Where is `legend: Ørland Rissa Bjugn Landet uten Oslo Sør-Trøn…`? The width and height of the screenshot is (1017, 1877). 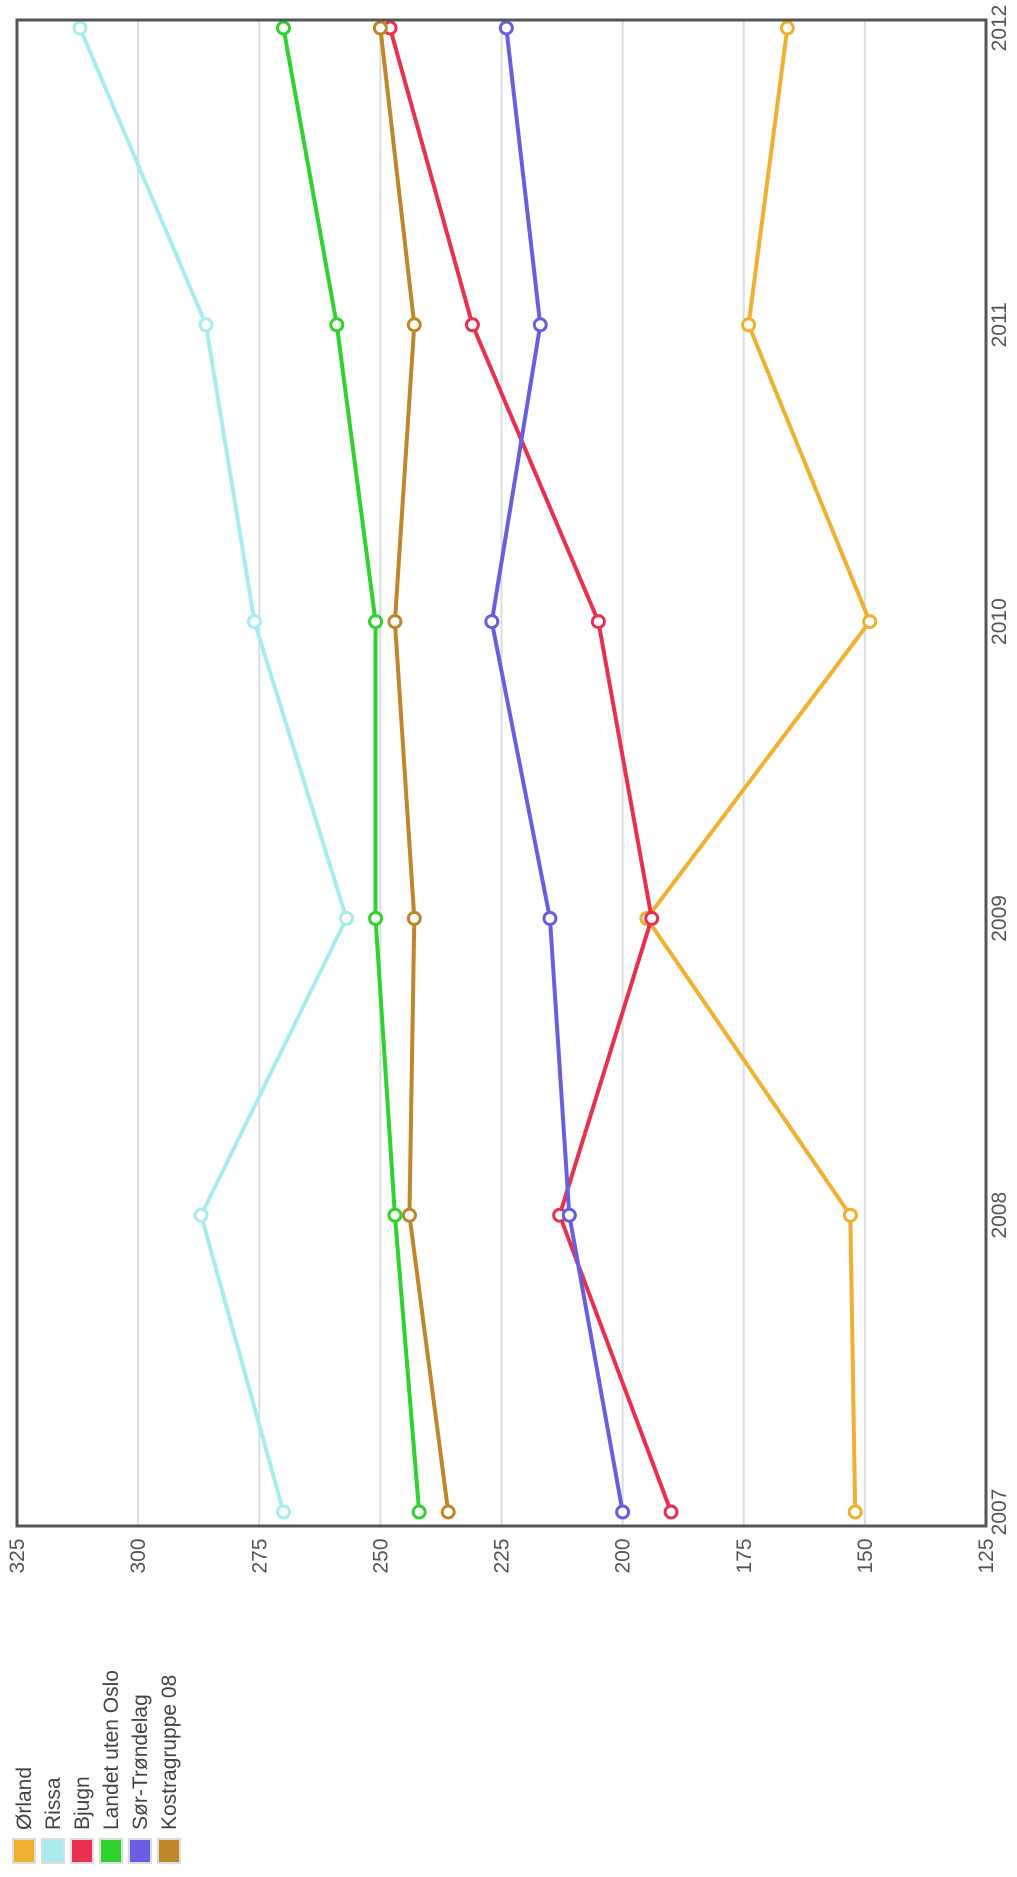 legend: Ørland Rissa Bjugn Landet uten Oslo Sør-Trøn… is located at coordinates (96, 1767).